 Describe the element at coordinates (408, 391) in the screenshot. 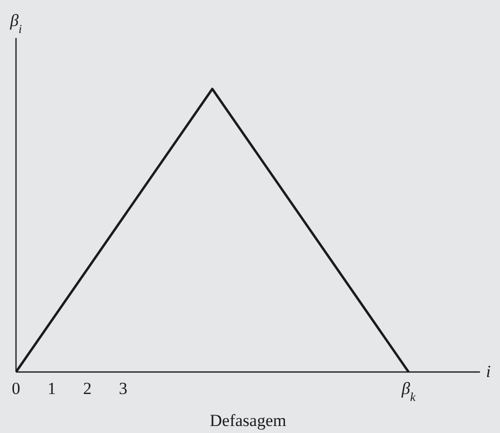

I see `x-tick-label: β$_{k}$` at that location.